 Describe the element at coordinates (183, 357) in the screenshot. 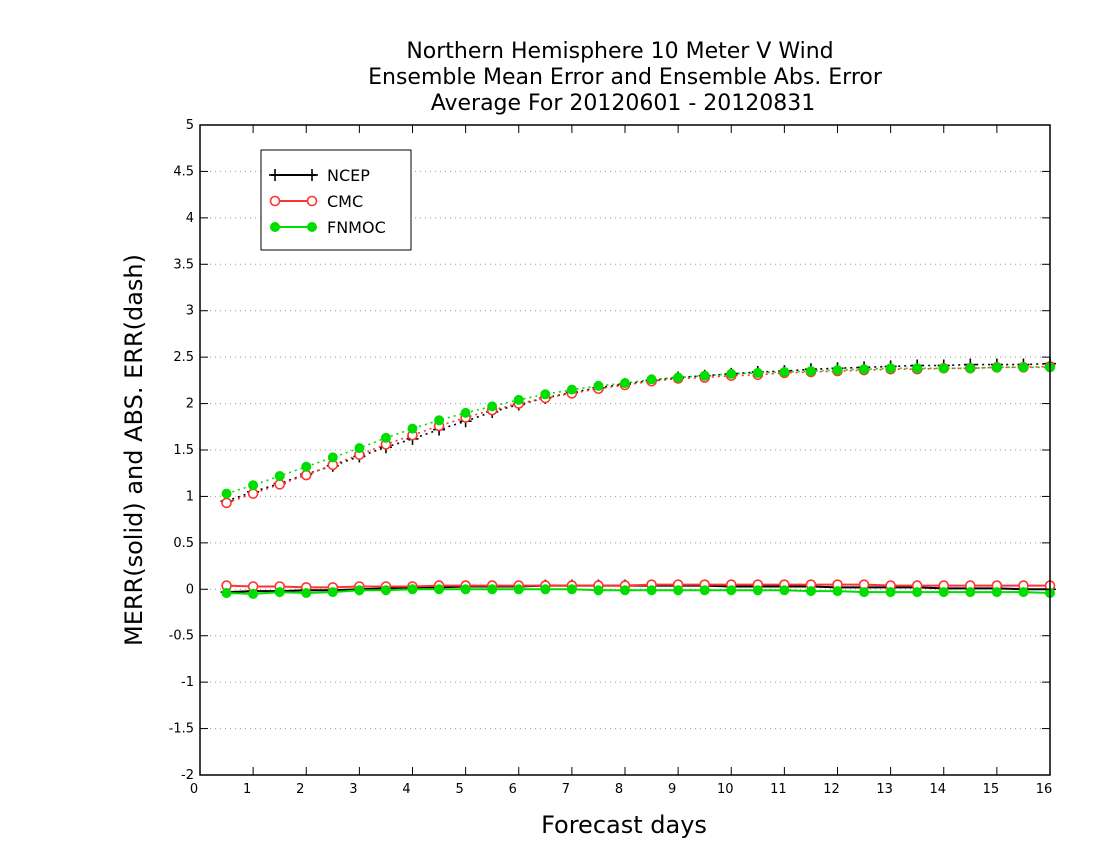

I see `y-tick-label: 2.5` at that location.